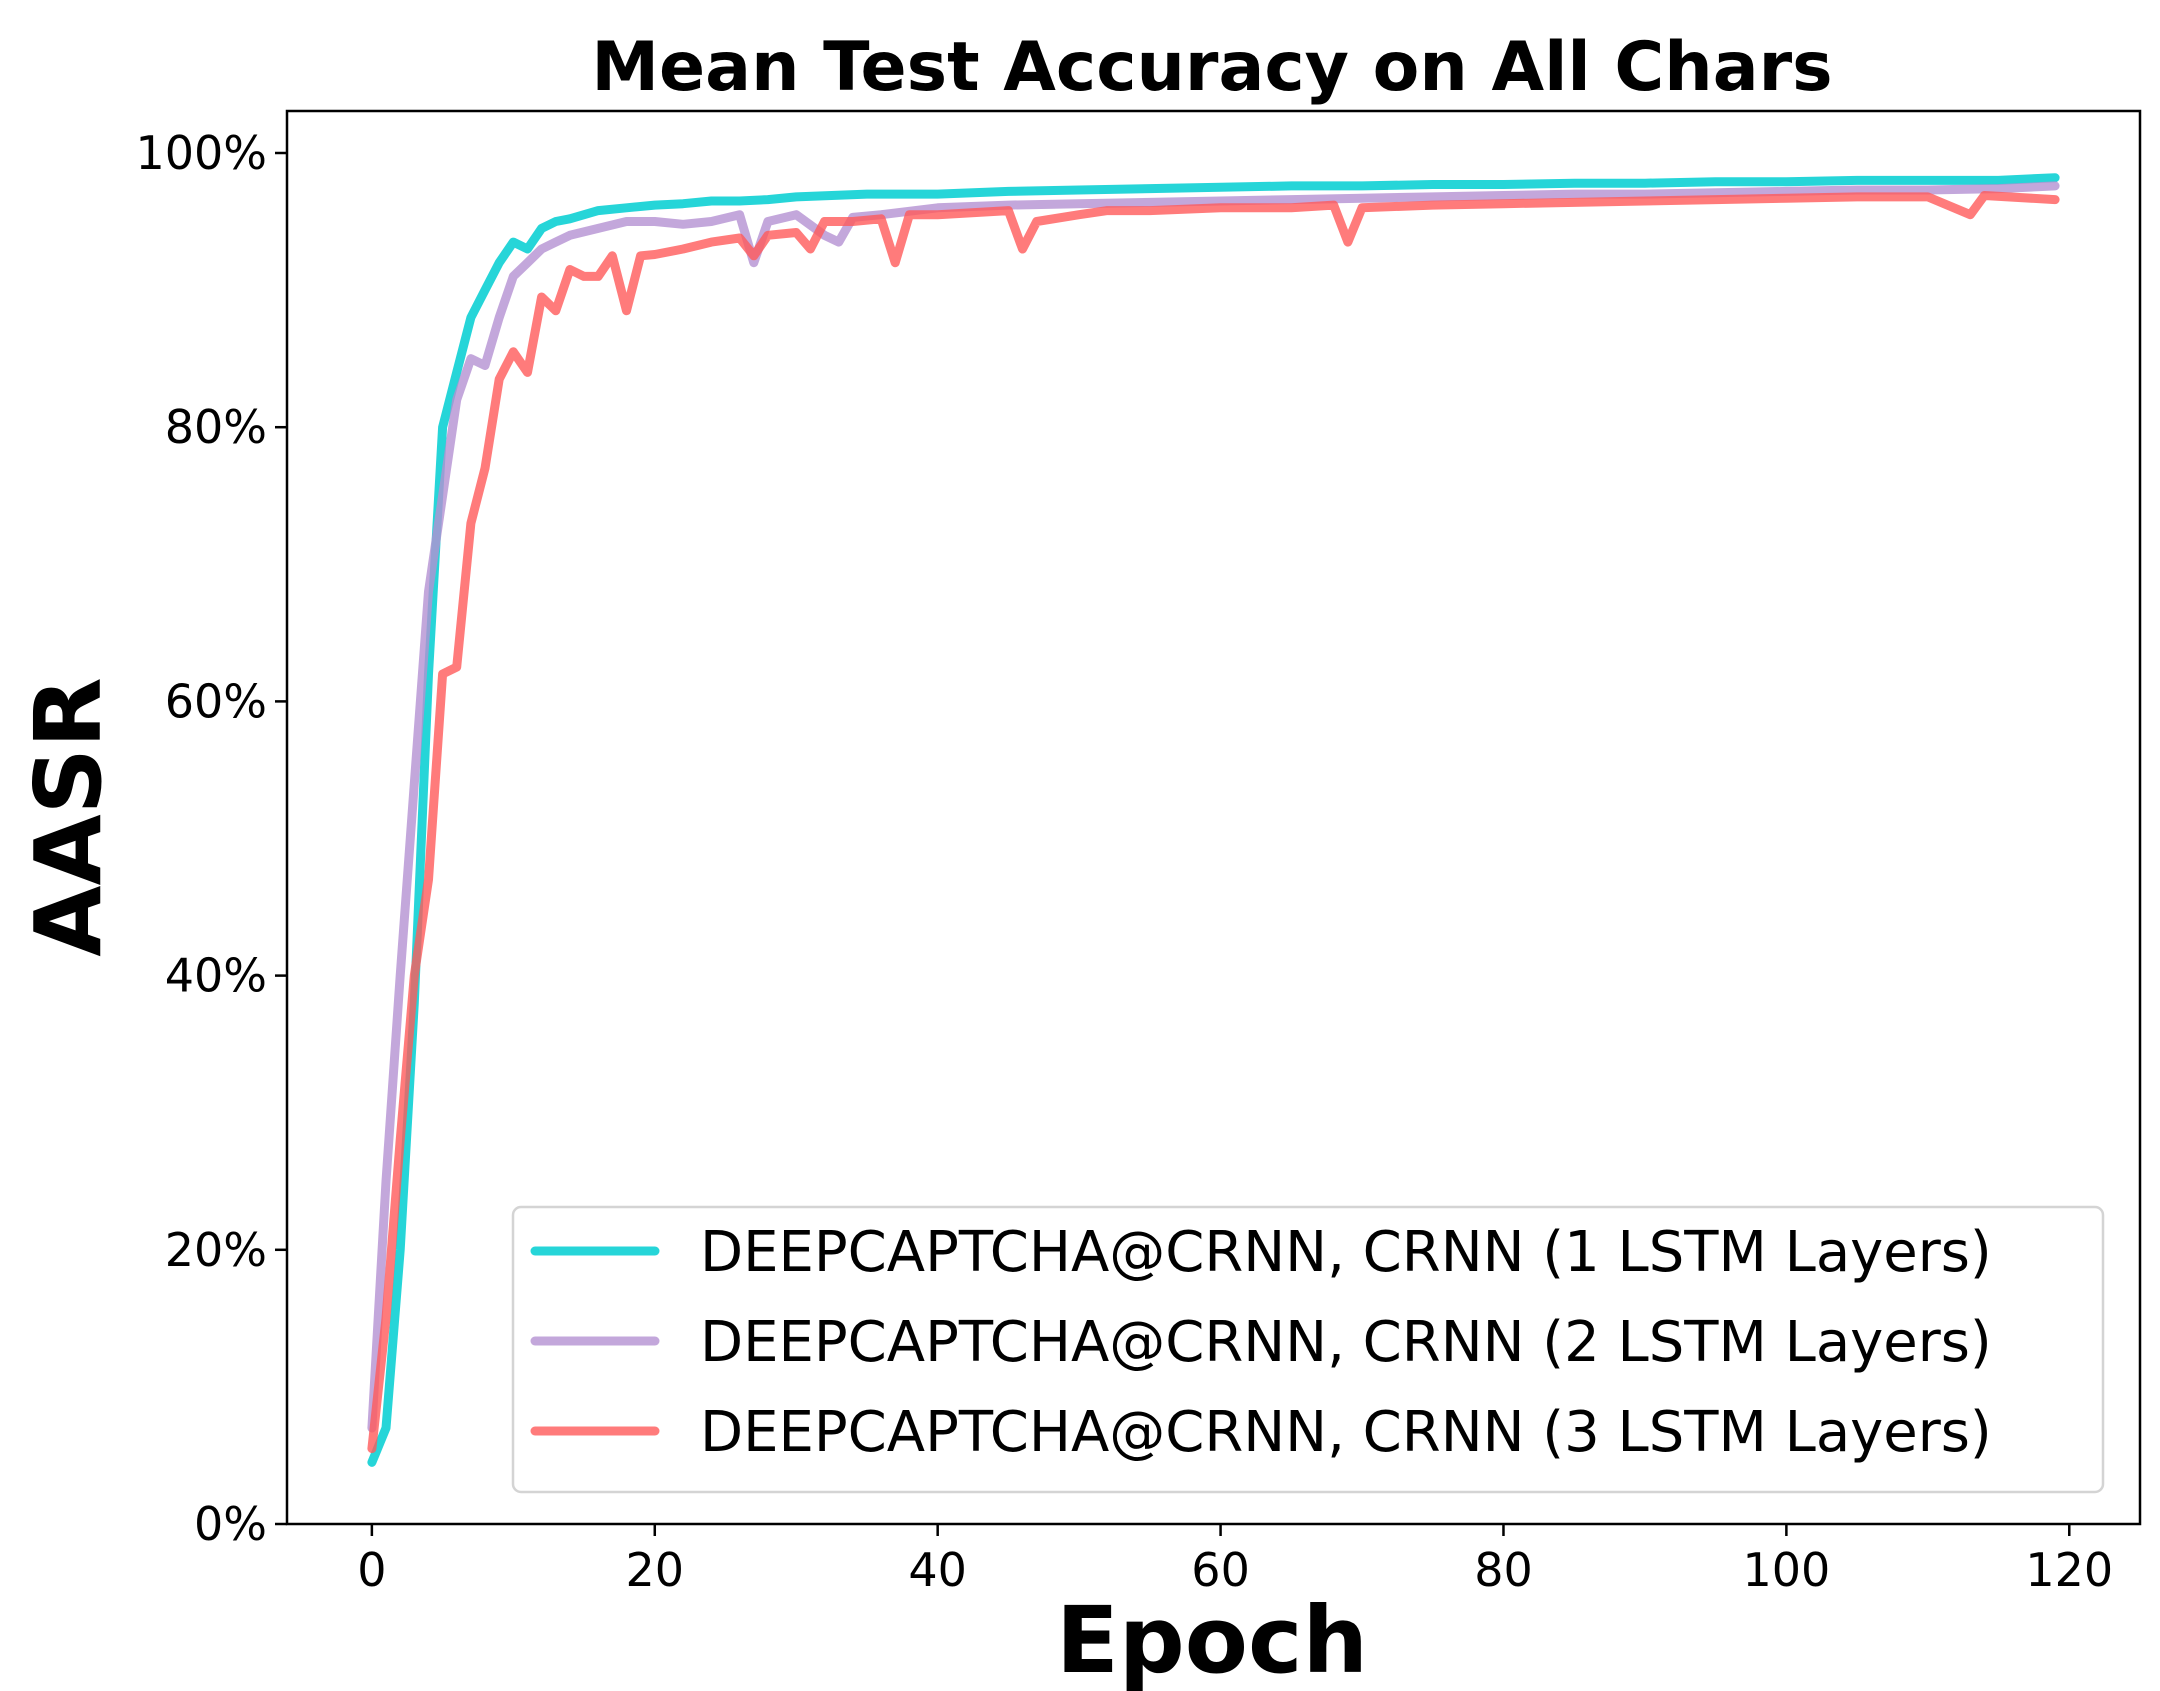 The width and height of the screenshot is (2160, 1691). I want to click on y-tick-label: 80%, so click(216, 427).